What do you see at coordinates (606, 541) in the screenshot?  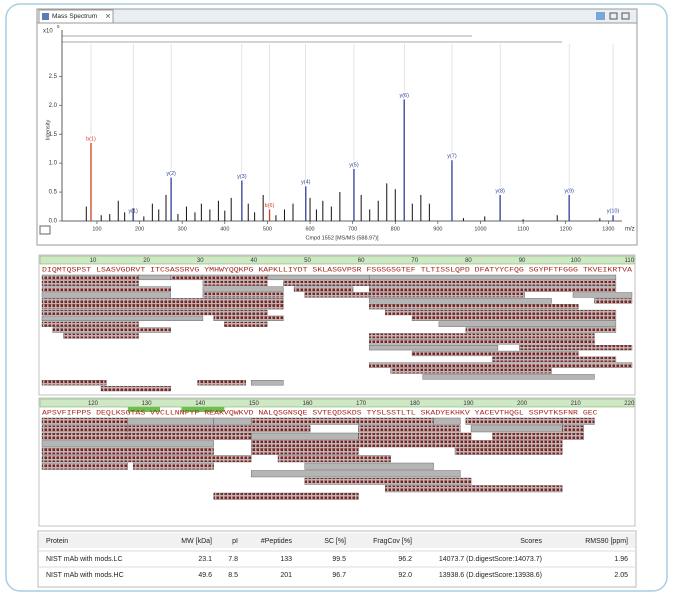 I see `column-header: RMS90 [ppm]` at bounding box center [606, 541].